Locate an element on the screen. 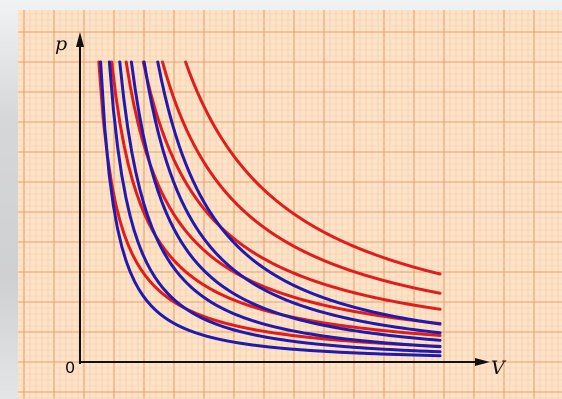  y-axis-arrow is located at coordinates (80, 39).